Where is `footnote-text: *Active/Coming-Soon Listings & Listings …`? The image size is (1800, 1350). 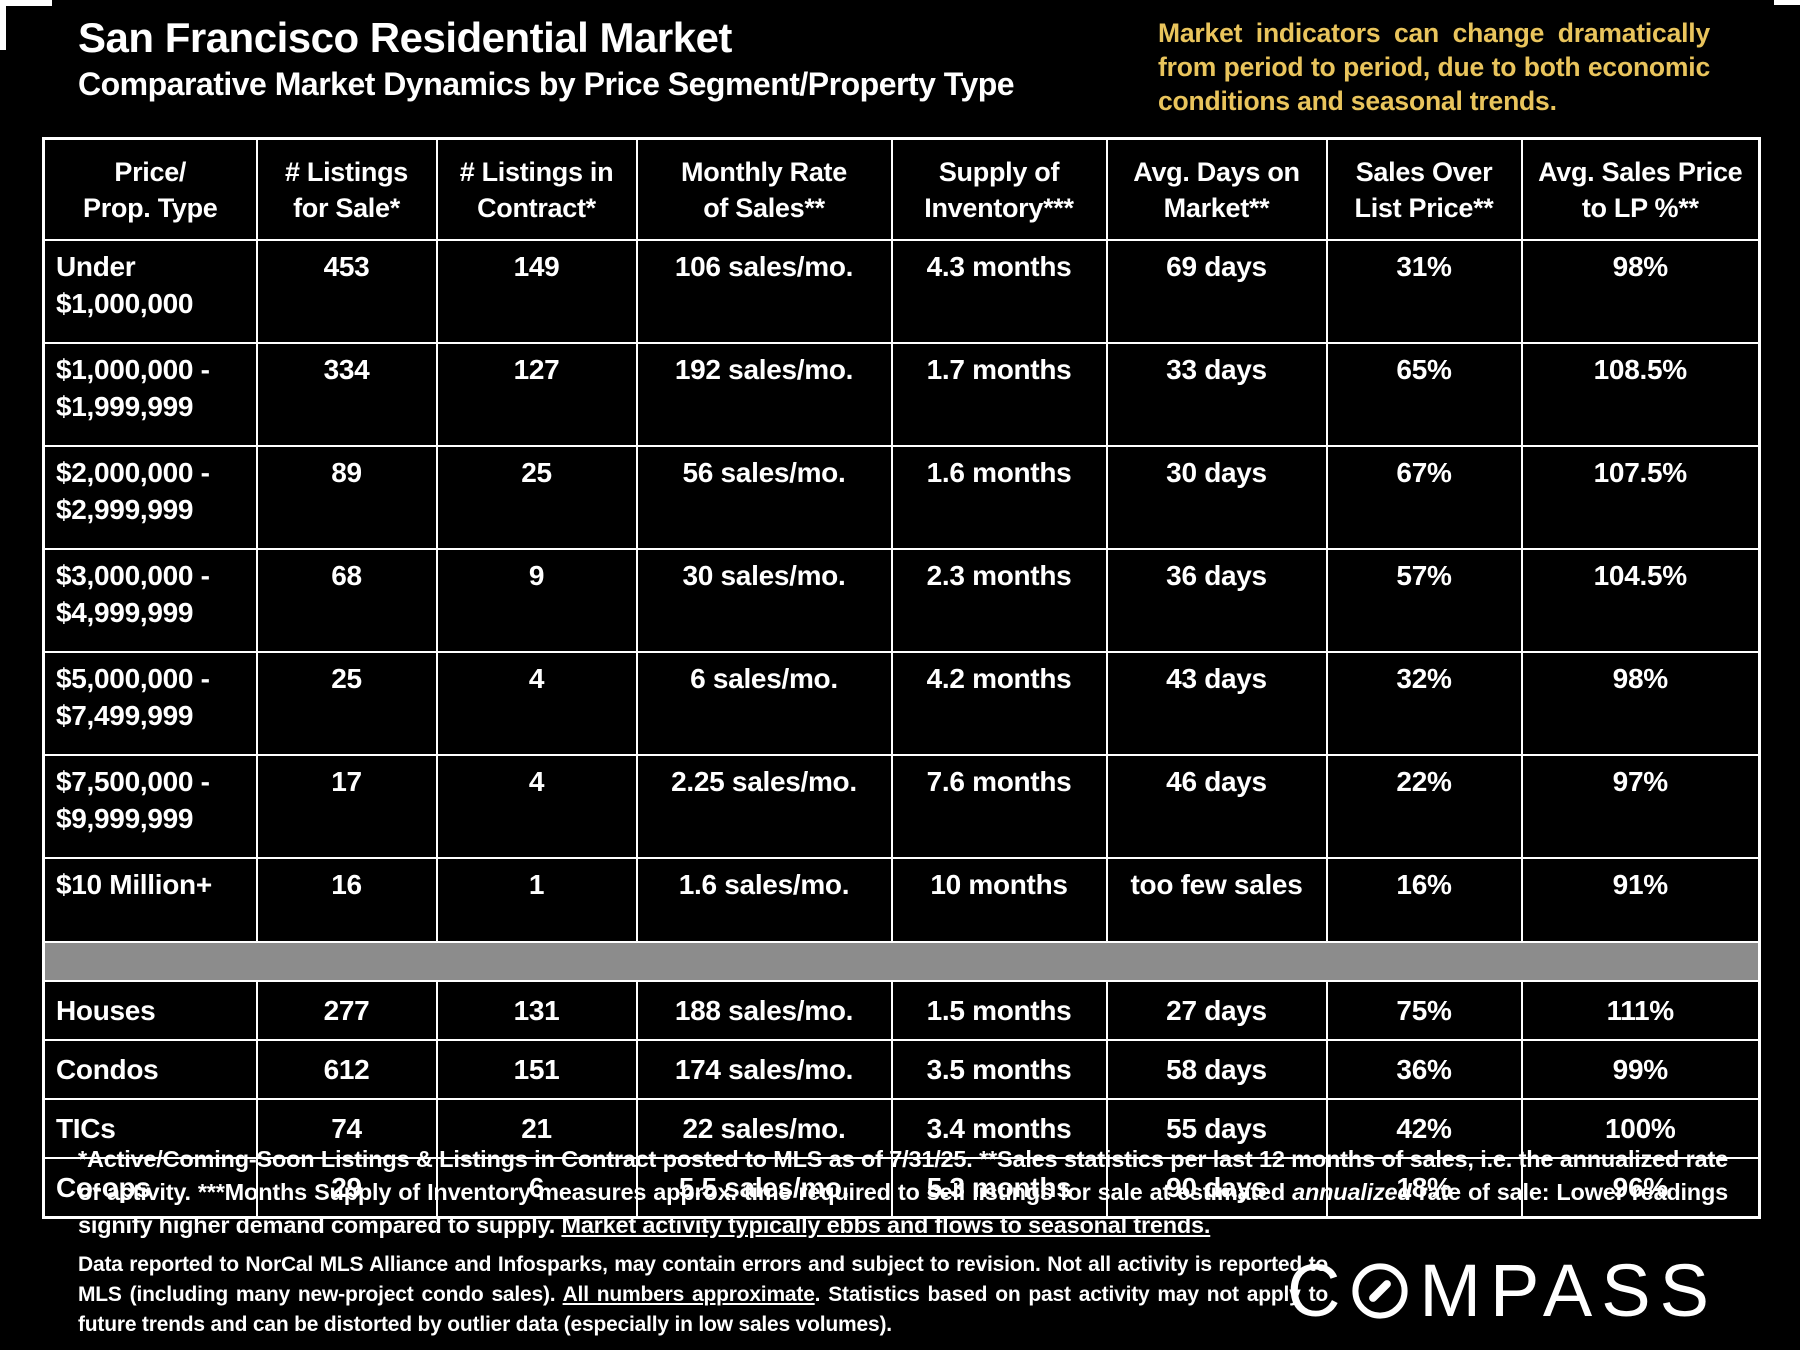 footnote-text: *Active/Coming-Soon Listings & Listings … is located at coordinates (903, 1175).